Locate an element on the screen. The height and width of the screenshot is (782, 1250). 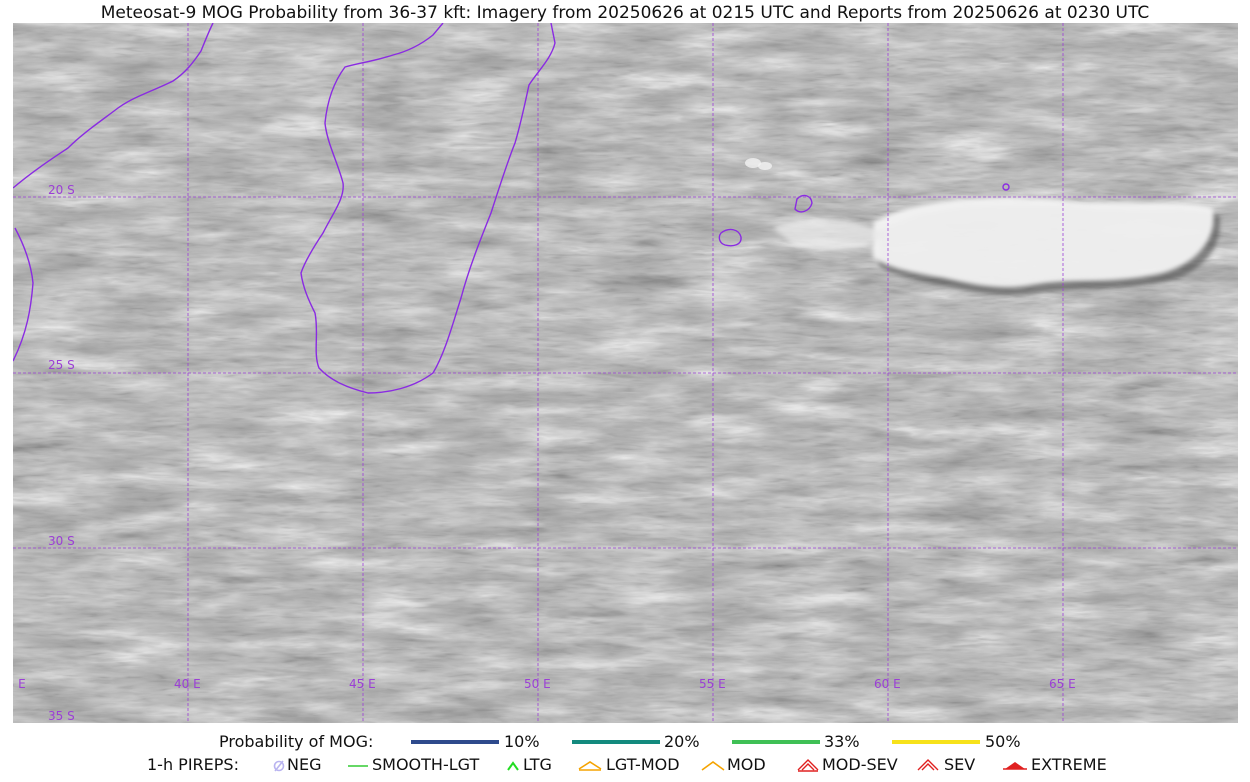
pireps-legend-title: 1-h PIREPS: is located at coordinates (193, 764).